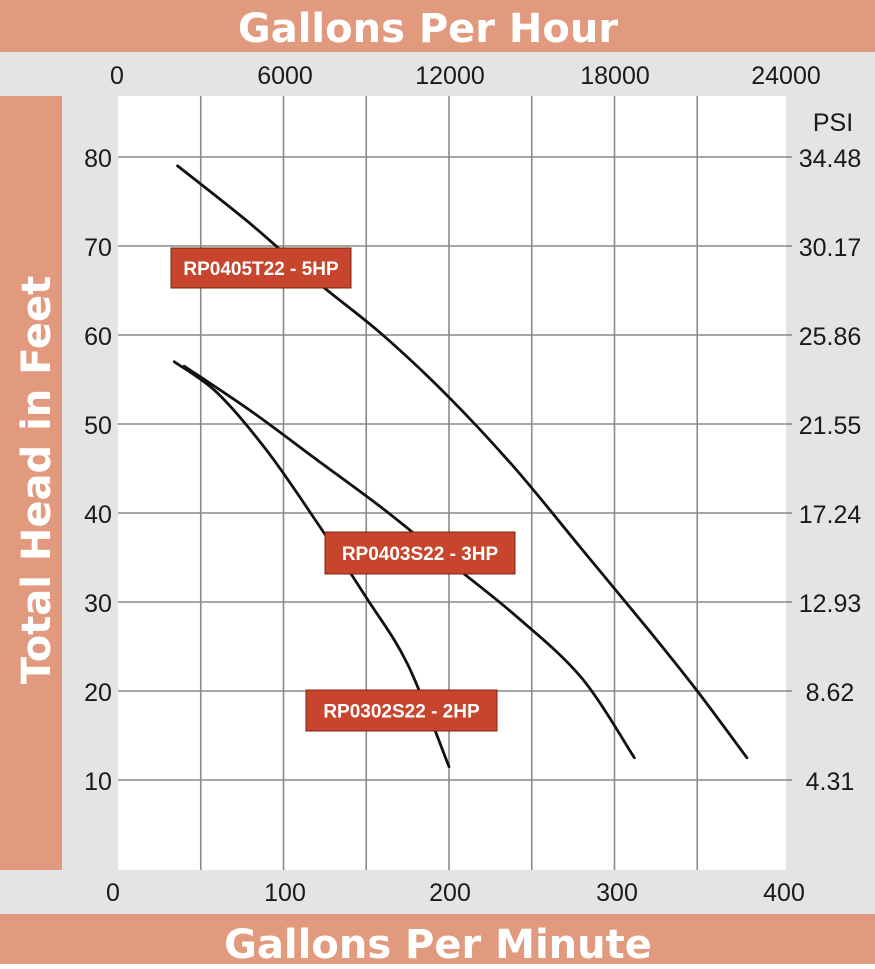  What do you see at coordinates (98, 248) in the screenshot?
I see `y-tick-label: 70` at bounding box center [98, 248].